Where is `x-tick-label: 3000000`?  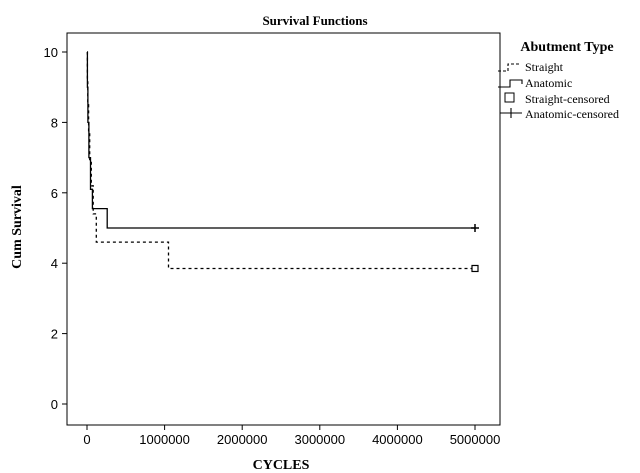 x-tick-label: 3000000 is located at coordinates (319, 439).